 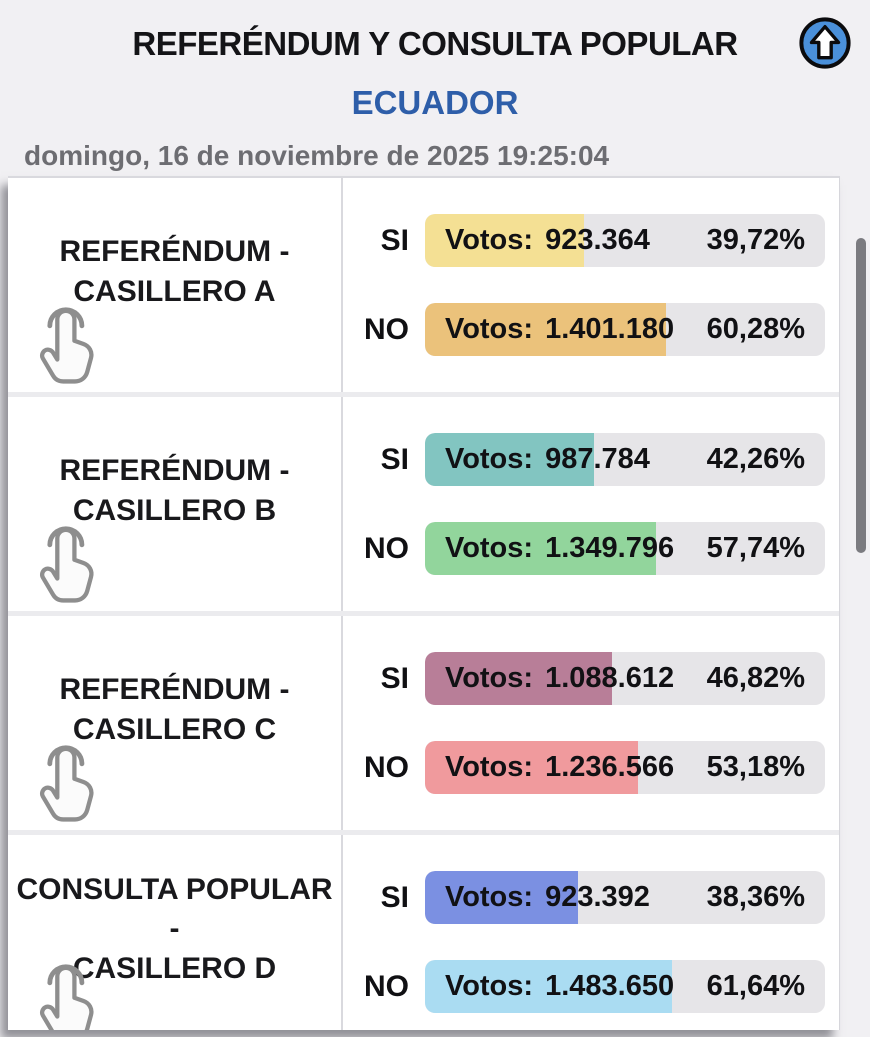 I want to click on section-title-cell-a: REFERÉNDUM - CASILLERO A, so click(x=175, y=285).